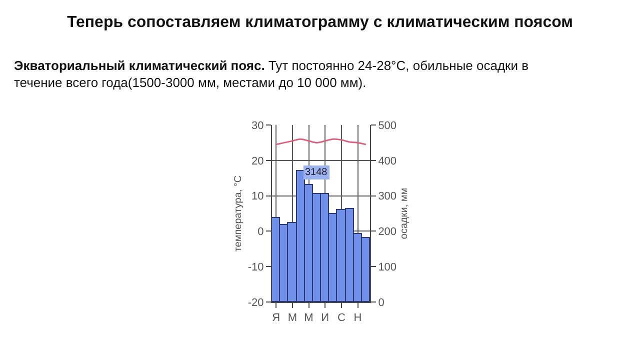 Image resolution: width=640 pixels, height=360 pixels. I want to click on y2-tick-label: 100, so click(387, 267).